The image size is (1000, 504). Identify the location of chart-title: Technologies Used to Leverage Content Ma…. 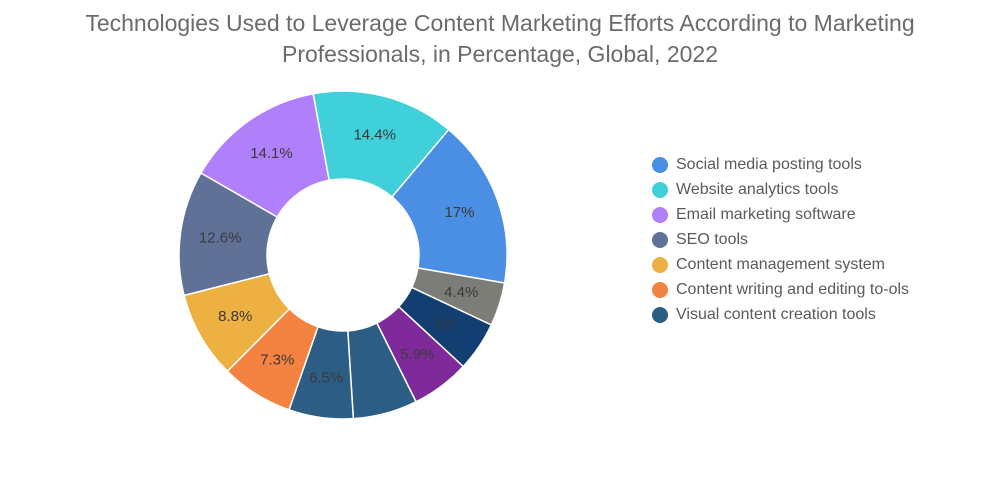
(500, 38).